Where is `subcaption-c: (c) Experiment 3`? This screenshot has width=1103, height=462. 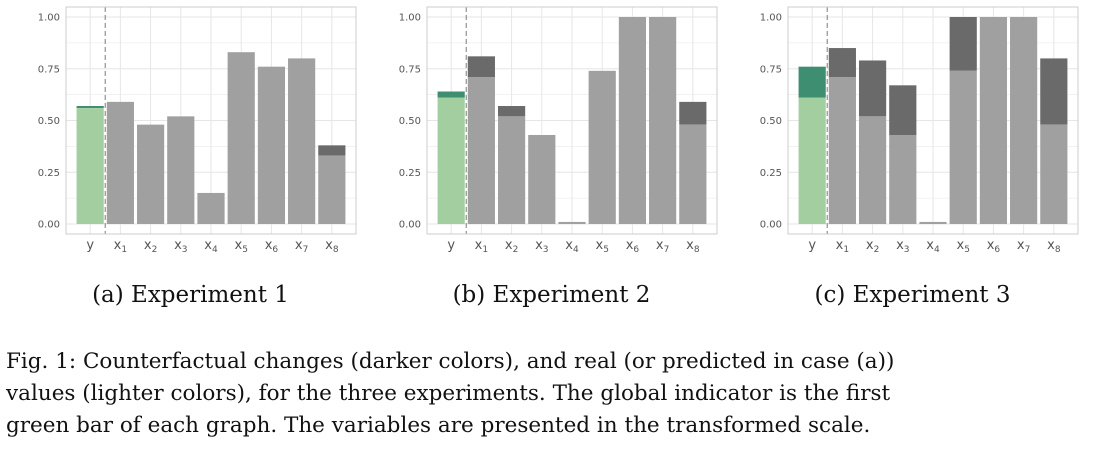
subcaption-c: (c) Experiment 3 is located at coordinates (912, 295).